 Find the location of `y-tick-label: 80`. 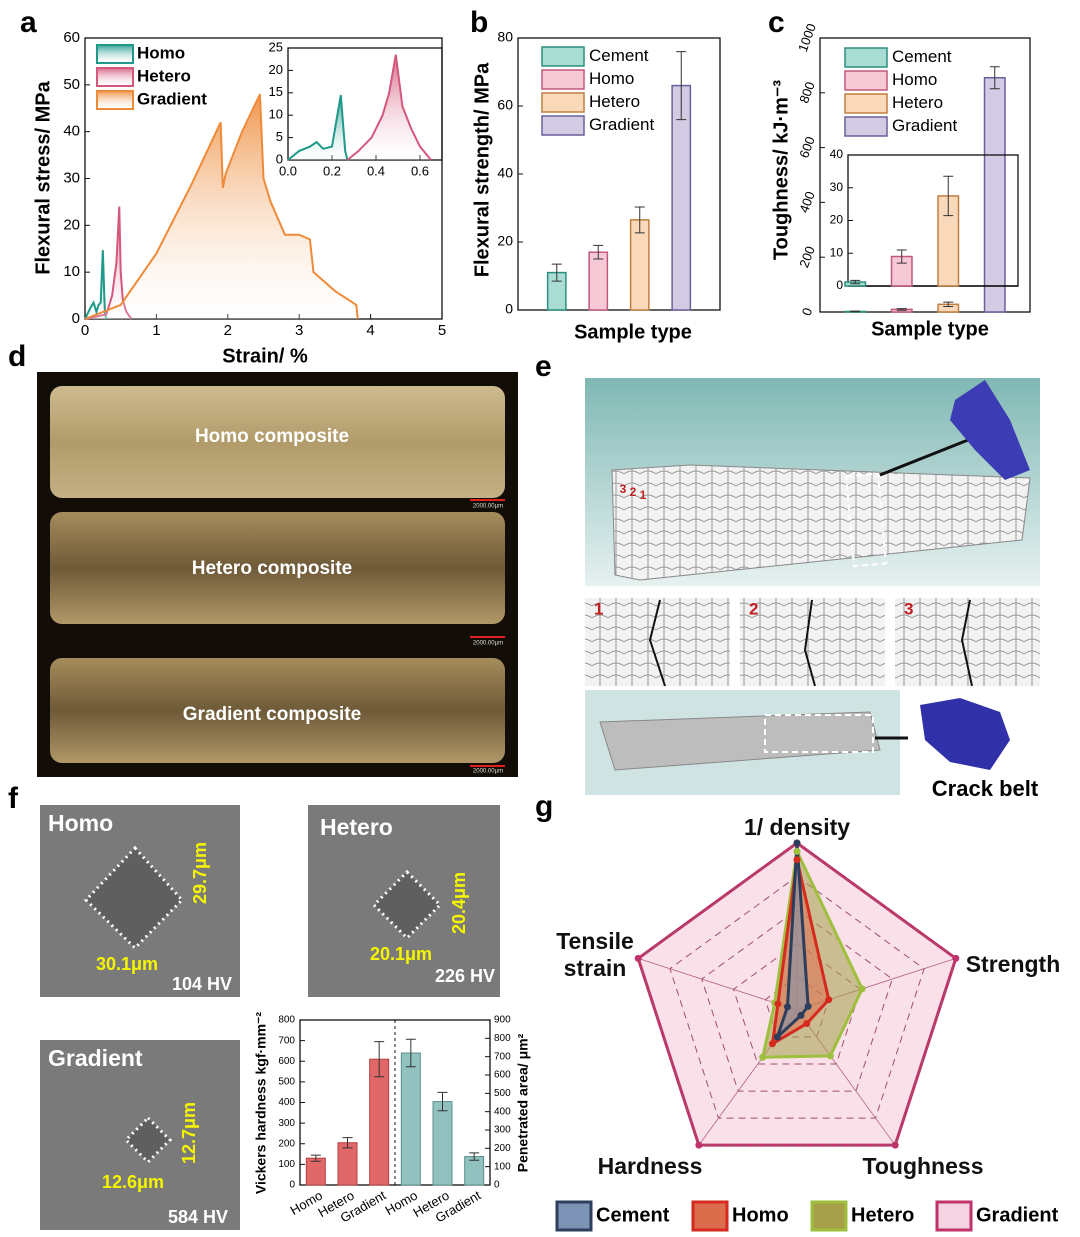

y-tick-label: 80 is located at coordinates (505, 37).